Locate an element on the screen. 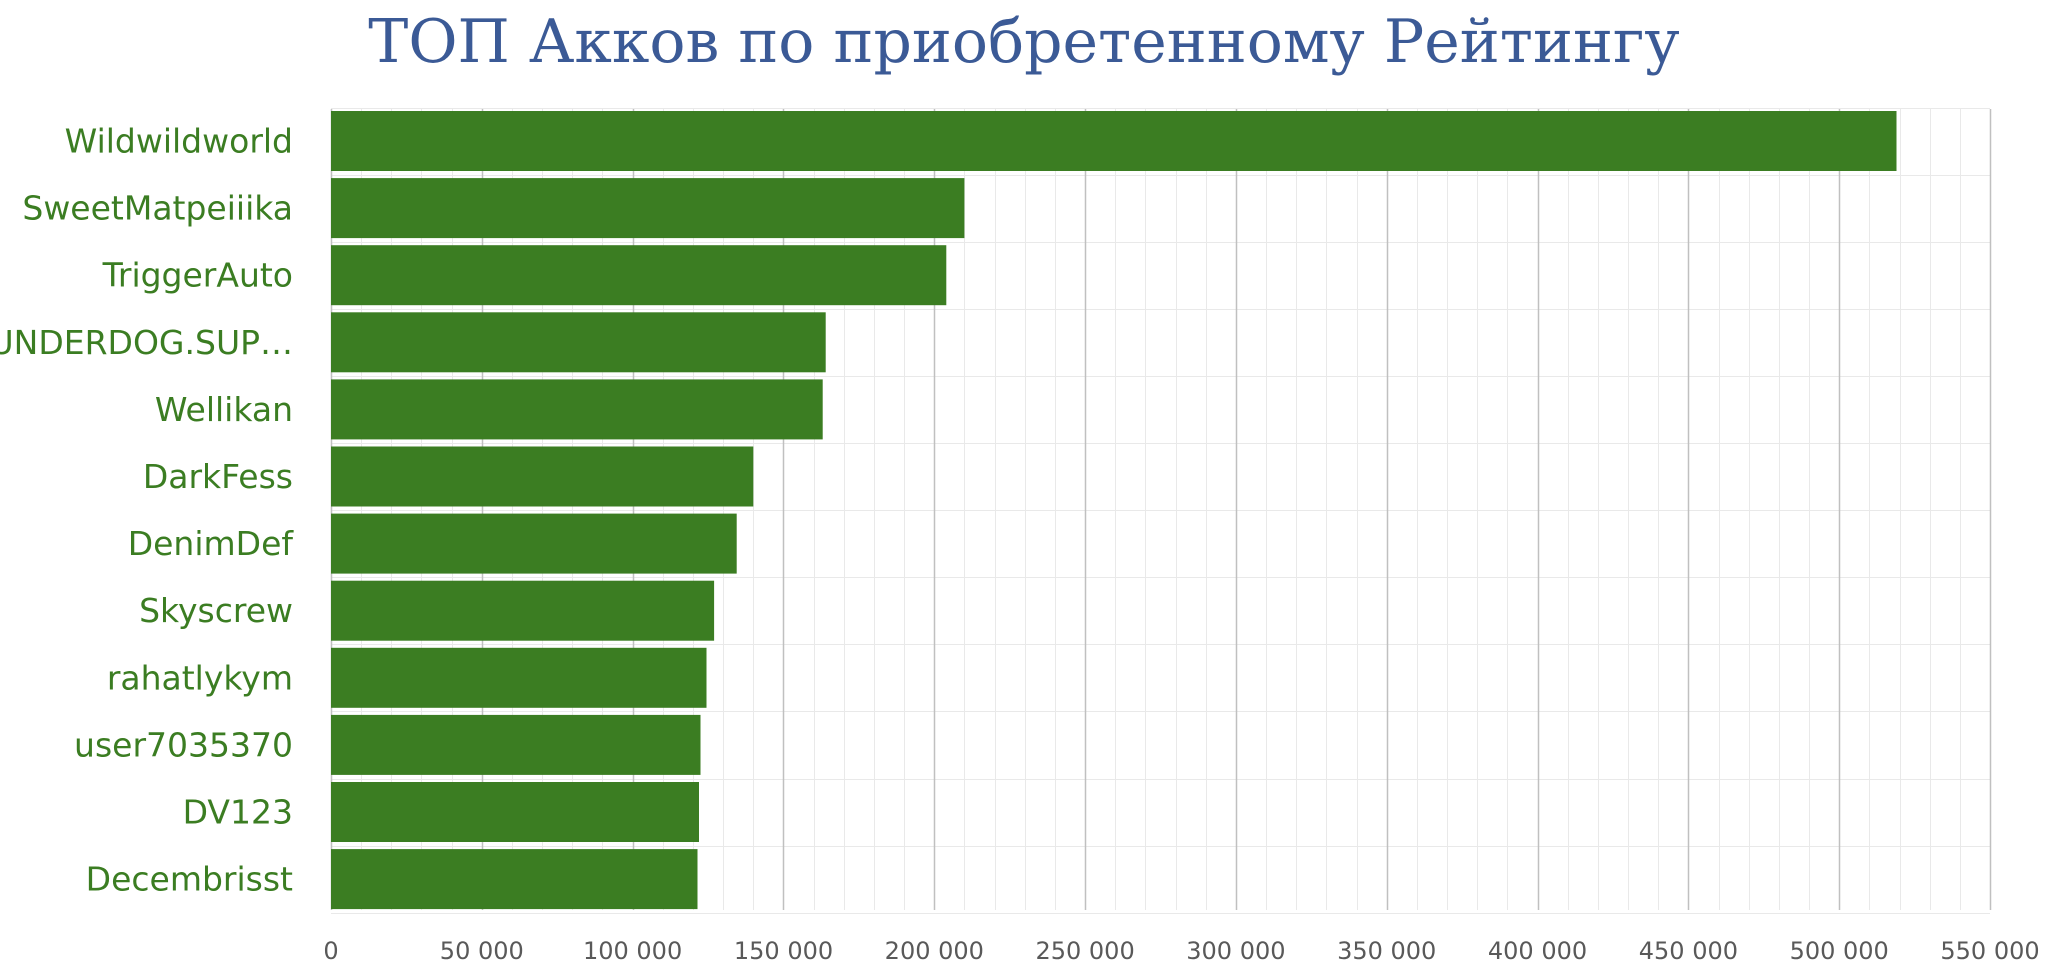  x-tick-label: 250 000 is located at coordinates (1084, 951).